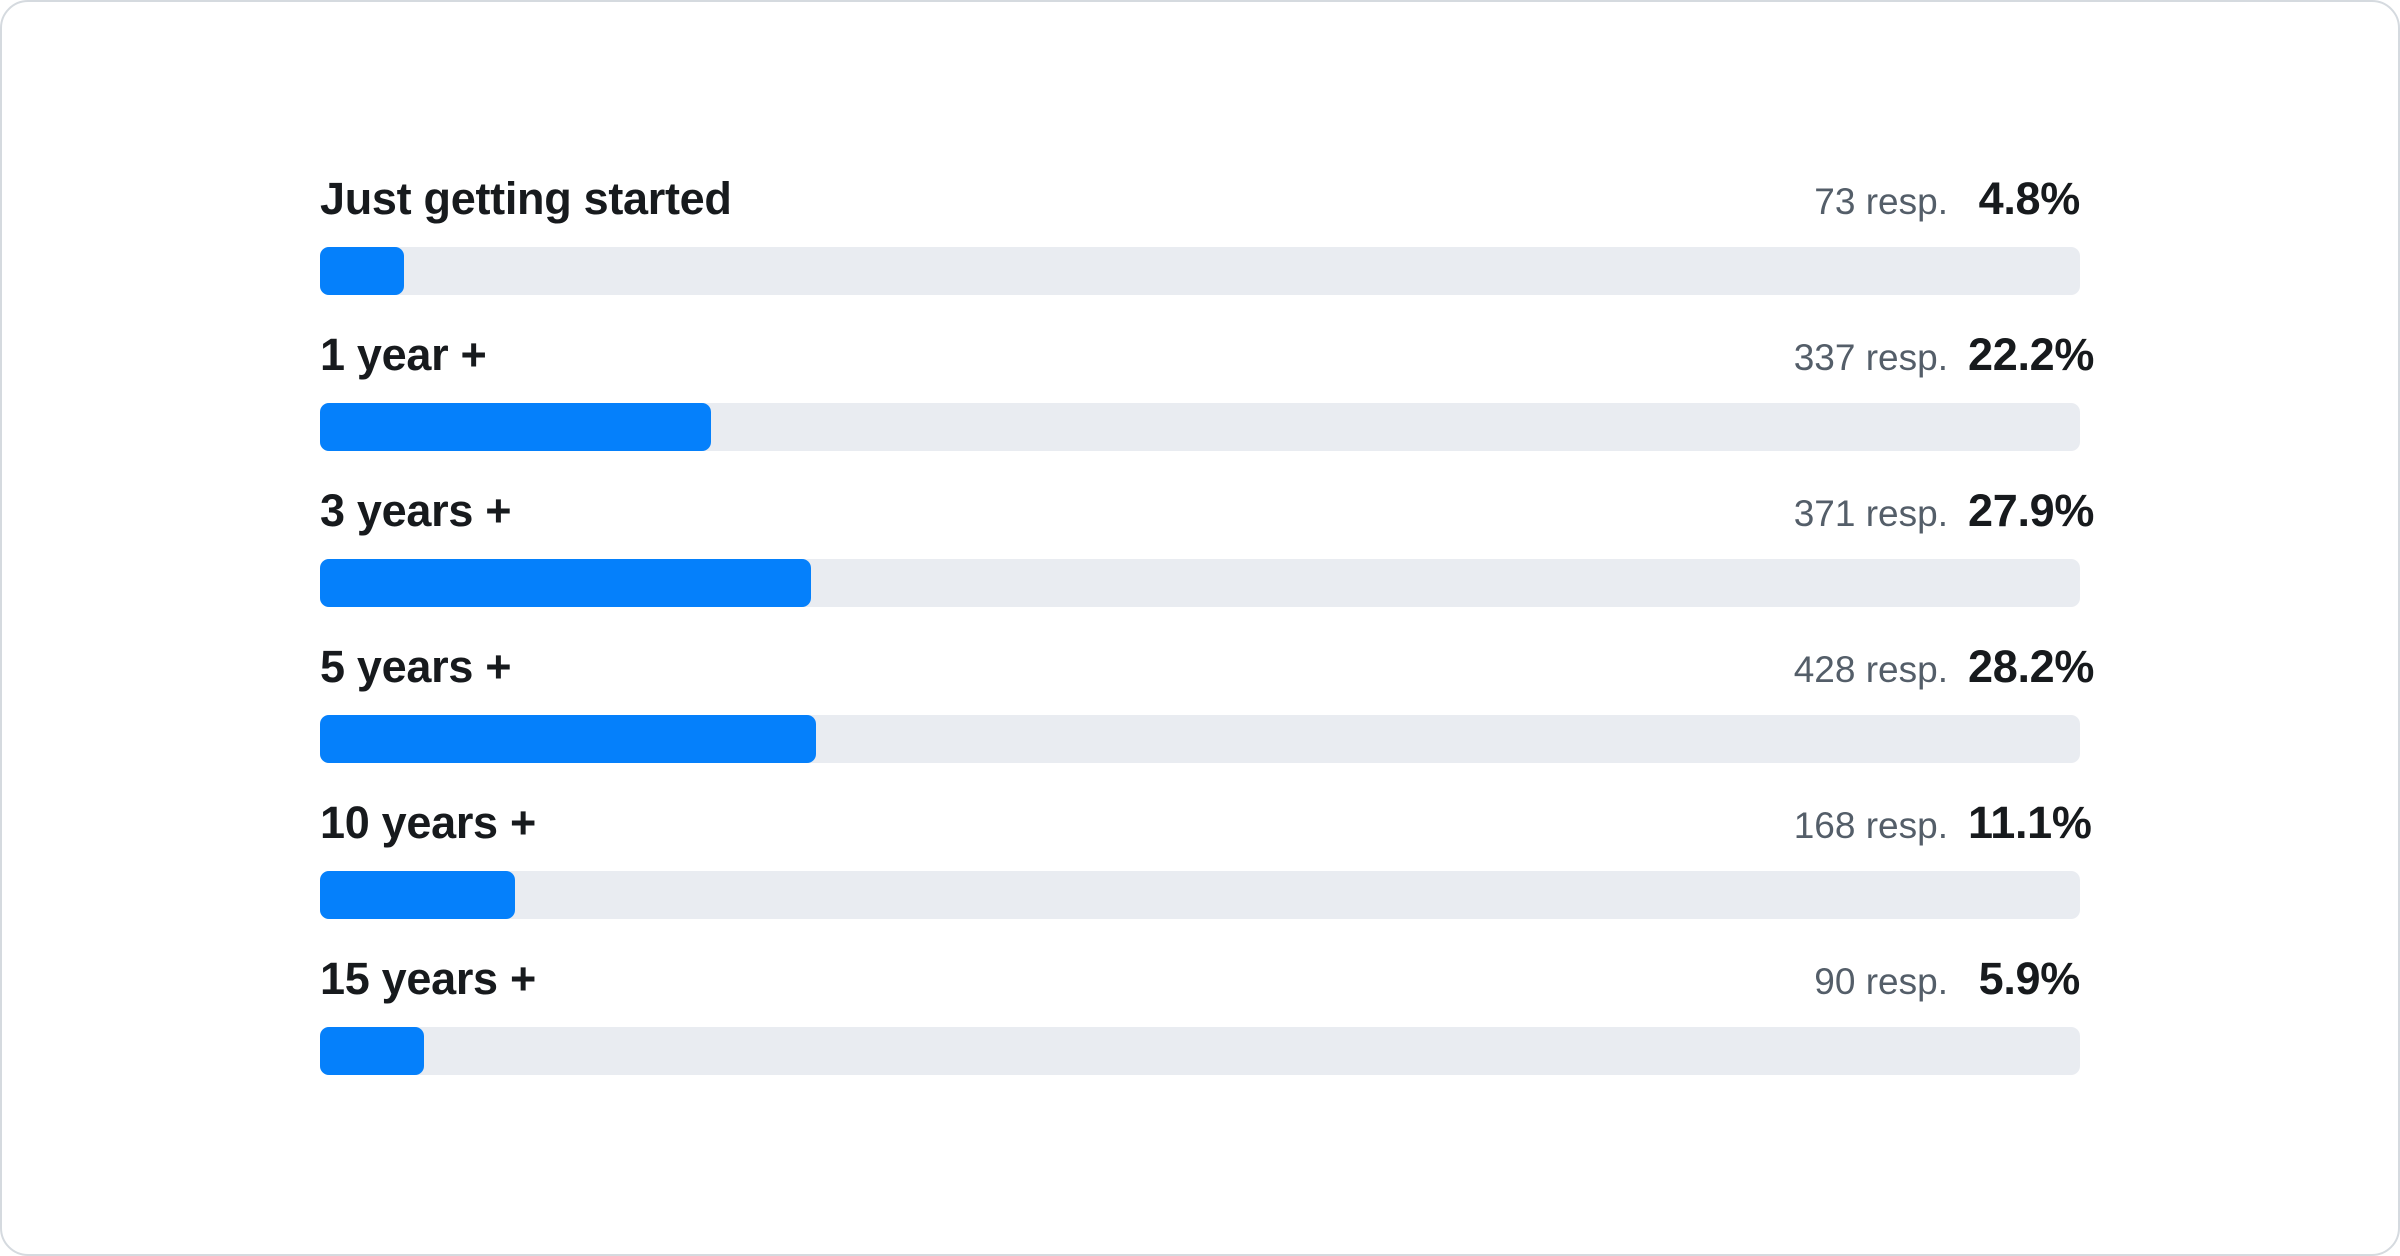 The height and width of the screenshot is (1256, 2400). Describe the element at coordinates (1207, 511) in the screenshot. I see `answer-row-header: 3 years + 371 resp. 27.9%` at that location.